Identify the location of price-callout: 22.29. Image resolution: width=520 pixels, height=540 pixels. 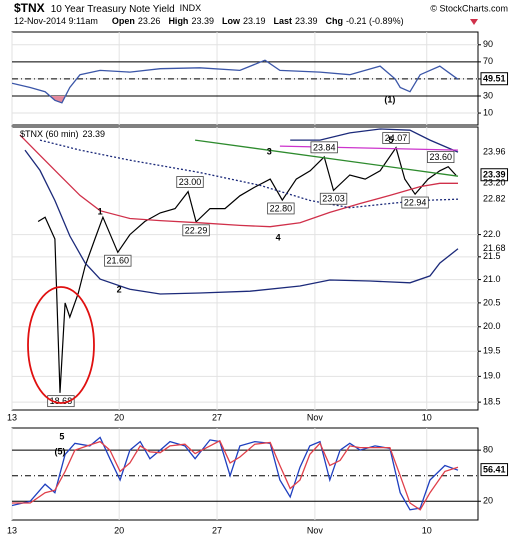
(196, 230).